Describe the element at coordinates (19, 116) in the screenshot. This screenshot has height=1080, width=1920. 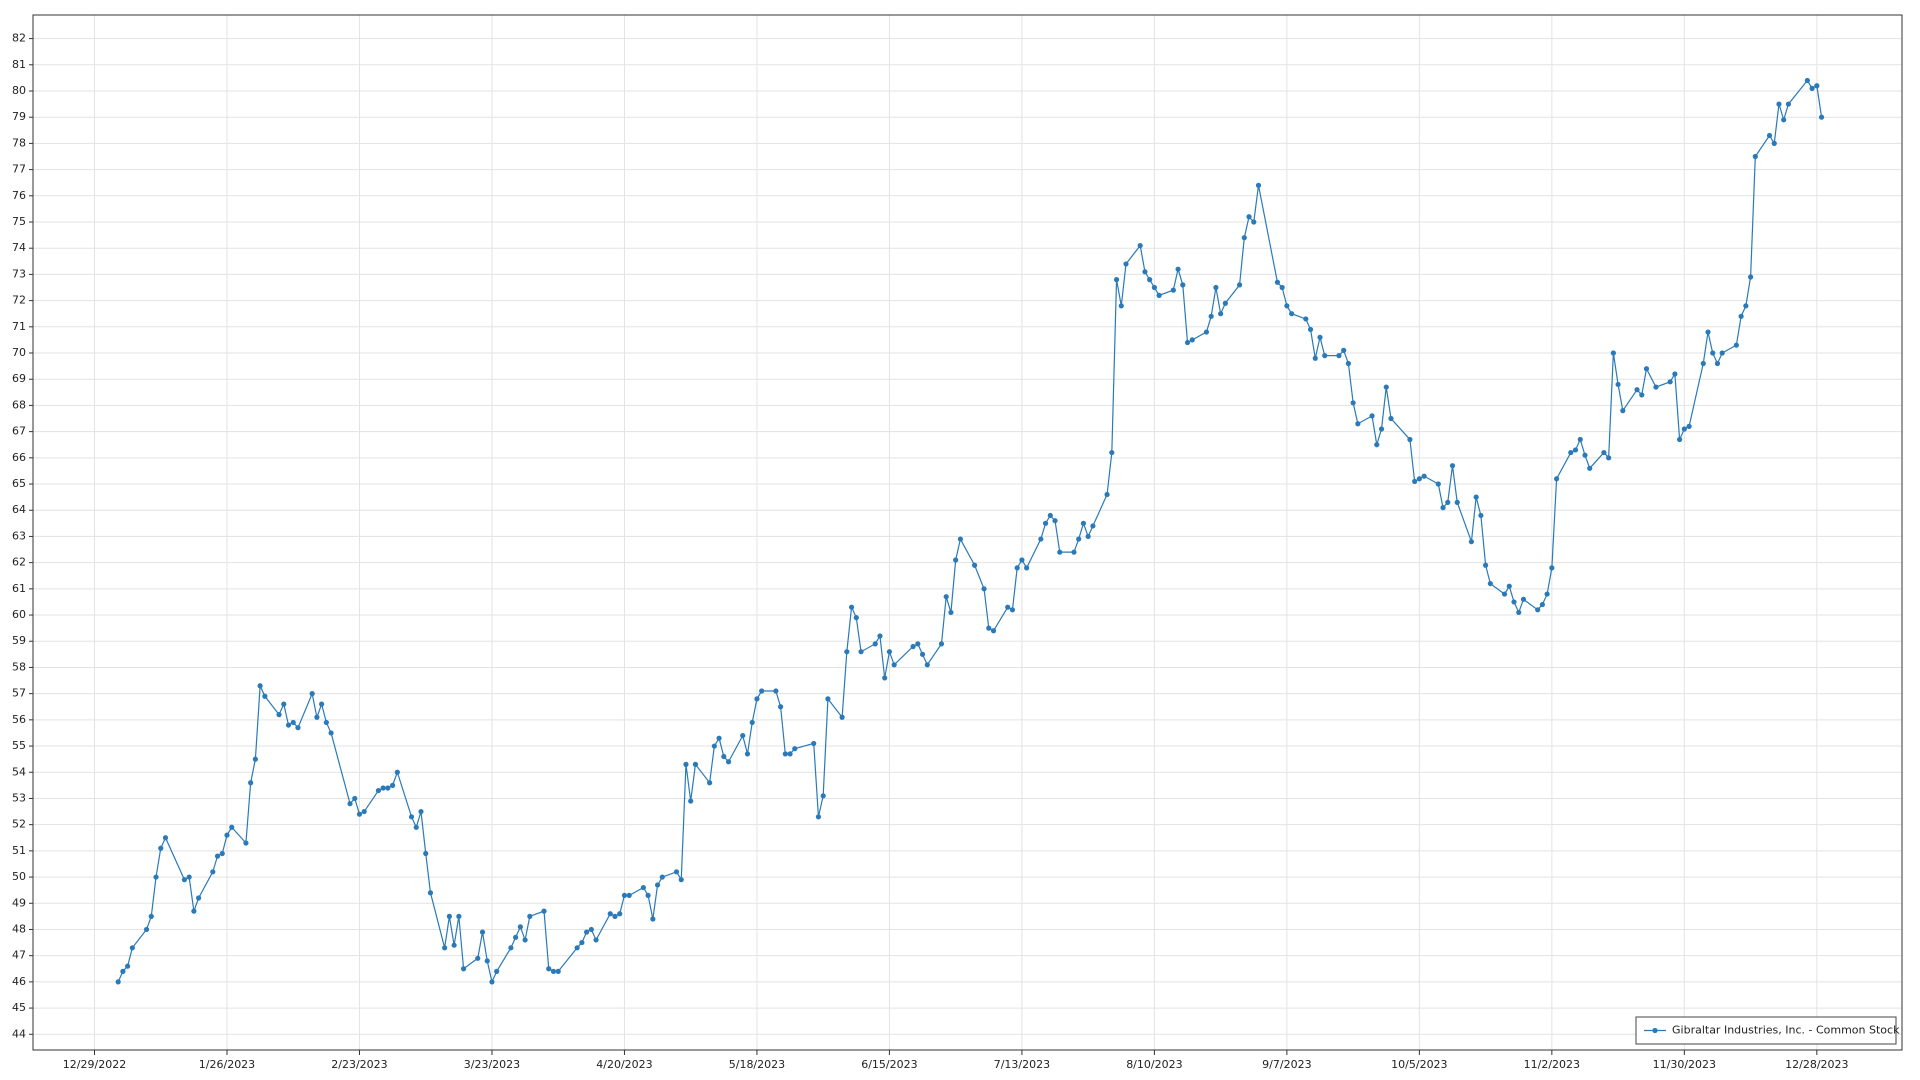
I see `y-tick-label: 79` at that location.